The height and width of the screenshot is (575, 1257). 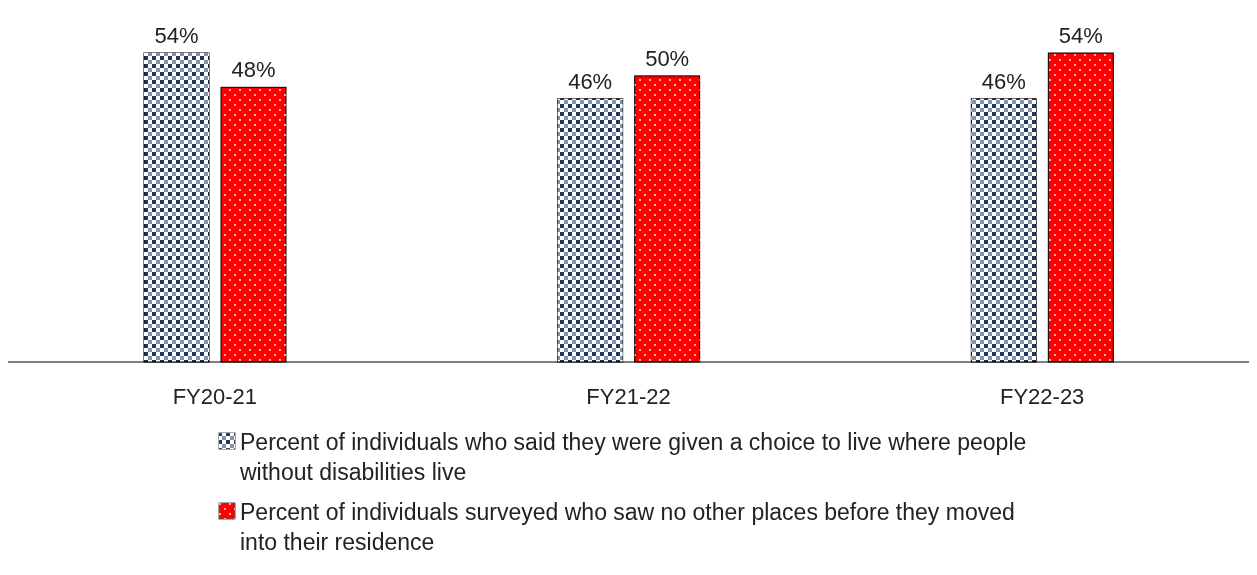 What do you see at coordinates (628, 527) in the screenshot?
I see `legend-label: Percent of individuals surveyed who saw no other places before they moved into their residence` at bounding box center [628, 527].